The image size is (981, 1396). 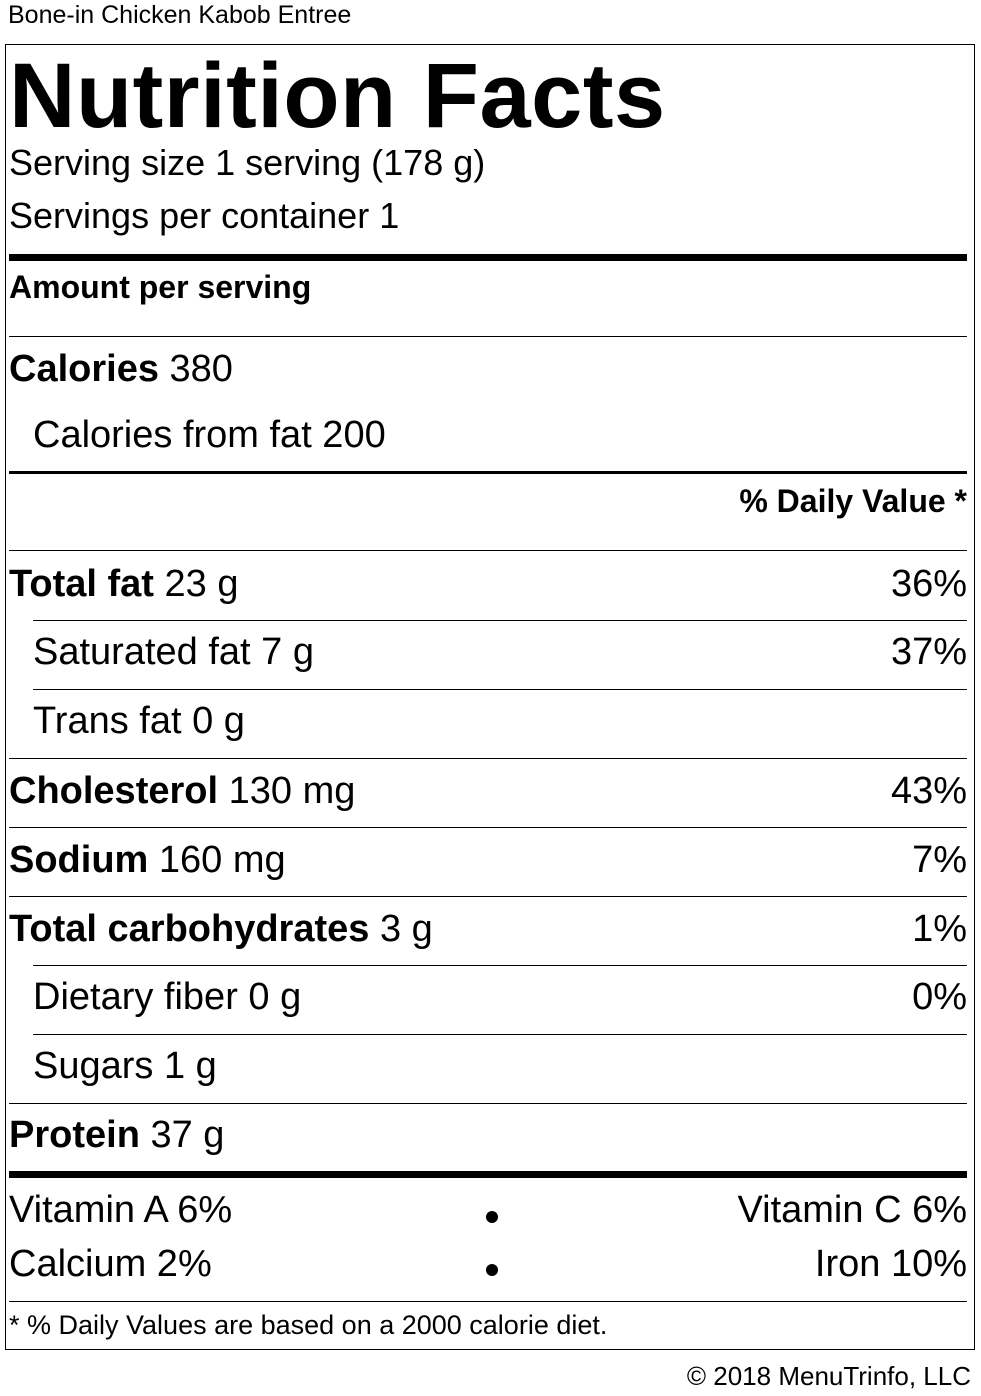 I want to click on nutrient-name: Cholesterol, so click(x=114, y=791).